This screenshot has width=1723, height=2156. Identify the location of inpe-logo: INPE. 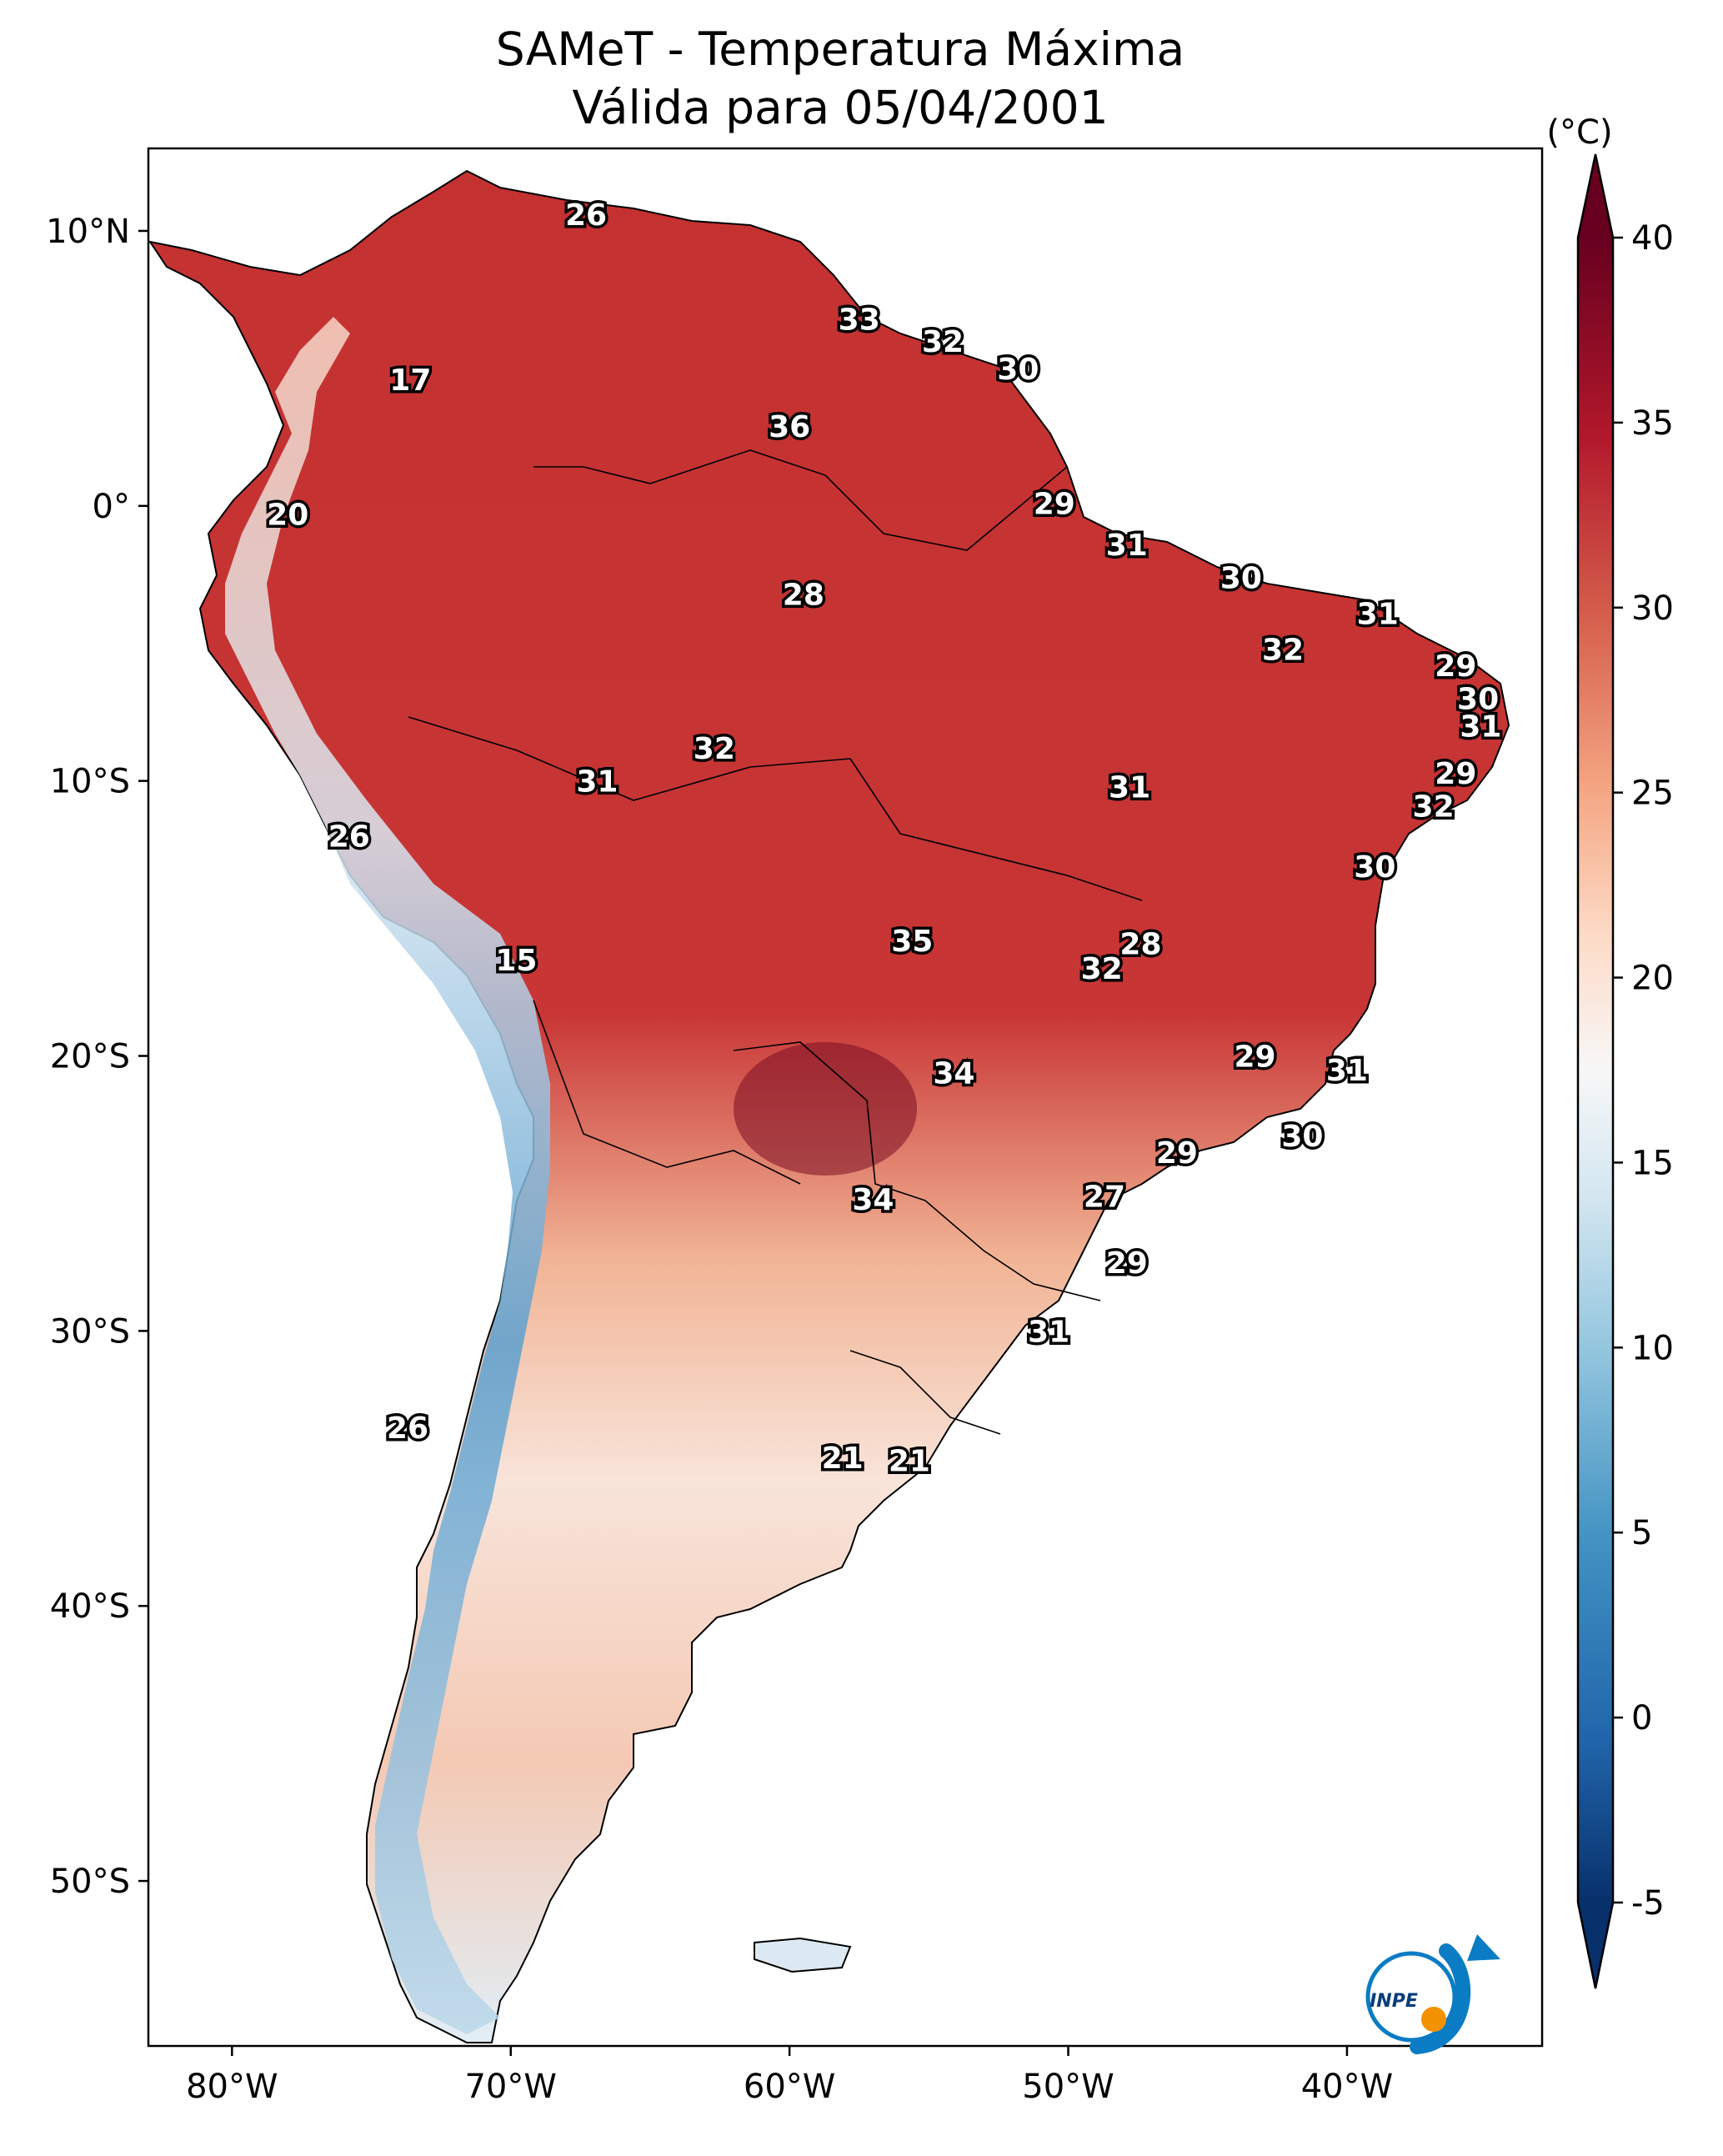
(1432, 1994).